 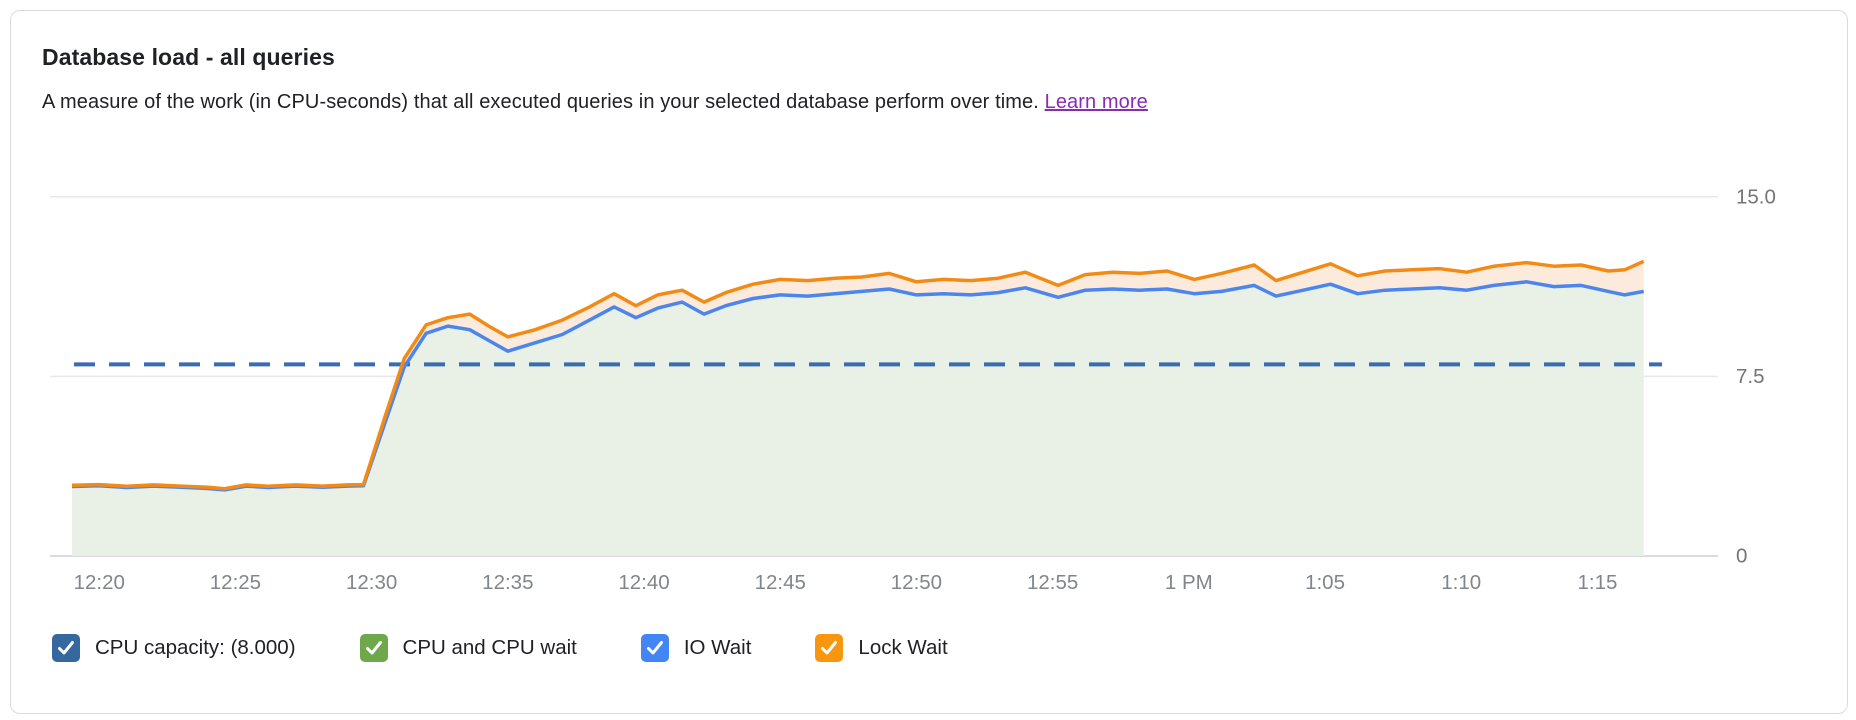 I want to click on x-axis-tick-label: 1:10, so click(x=1461, y=582).